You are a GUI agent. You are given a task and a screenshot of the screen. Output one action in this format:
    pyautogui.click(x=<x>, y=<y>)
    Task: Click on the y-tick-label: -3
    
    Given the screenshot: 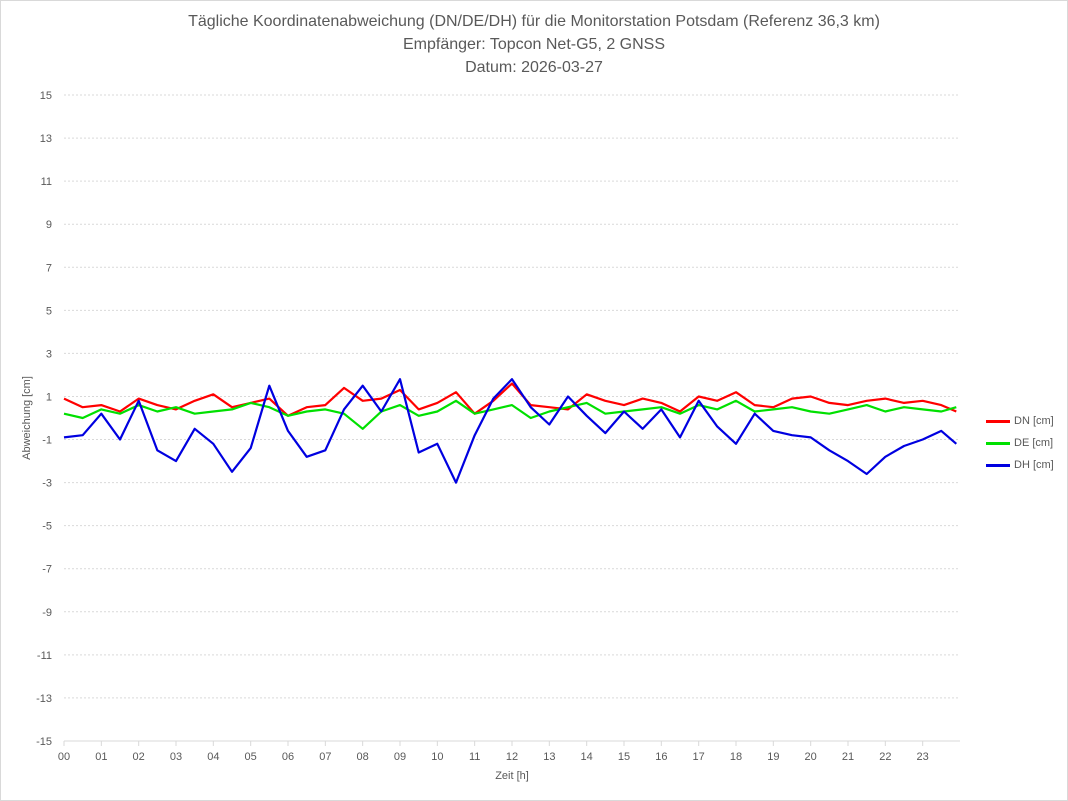 What is the action you would take?
    pyautogui.click(x=47, y=484)
    